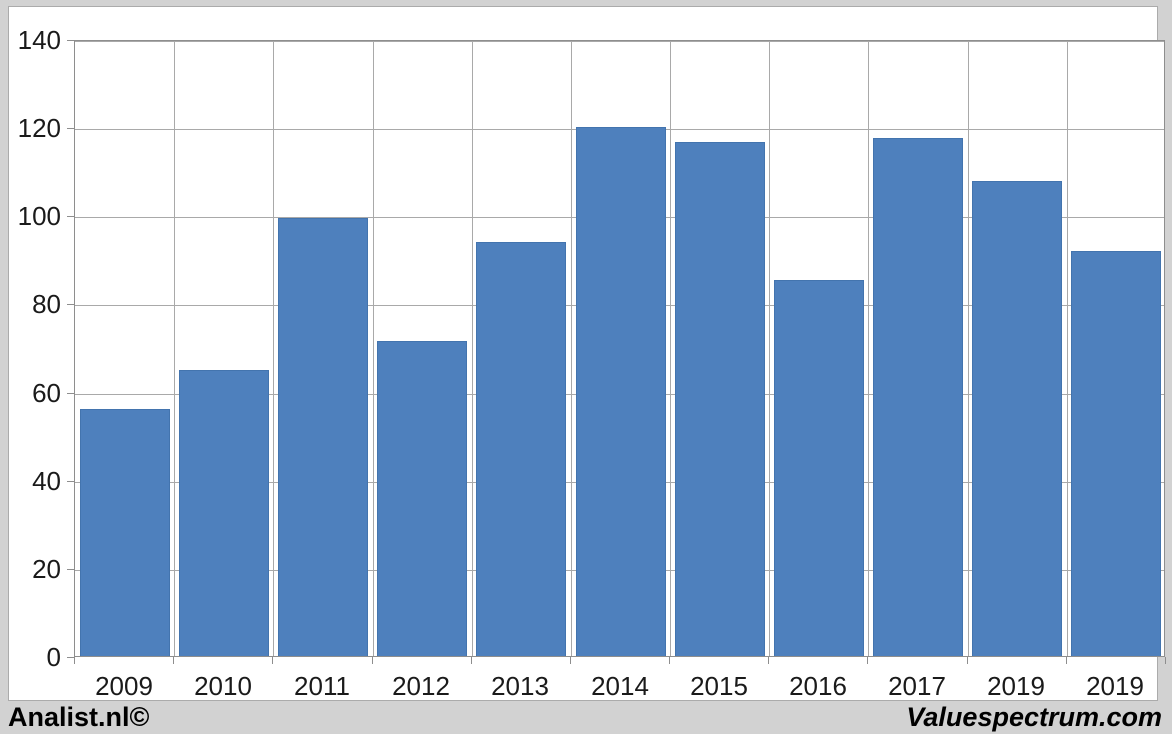 The width and height of the screenshot is (1172, 734). What do you see at coordinates (1115, 686) in the screenshot?
I see `x-tick-label-10: 2019` at bounding box center [1115, 686].